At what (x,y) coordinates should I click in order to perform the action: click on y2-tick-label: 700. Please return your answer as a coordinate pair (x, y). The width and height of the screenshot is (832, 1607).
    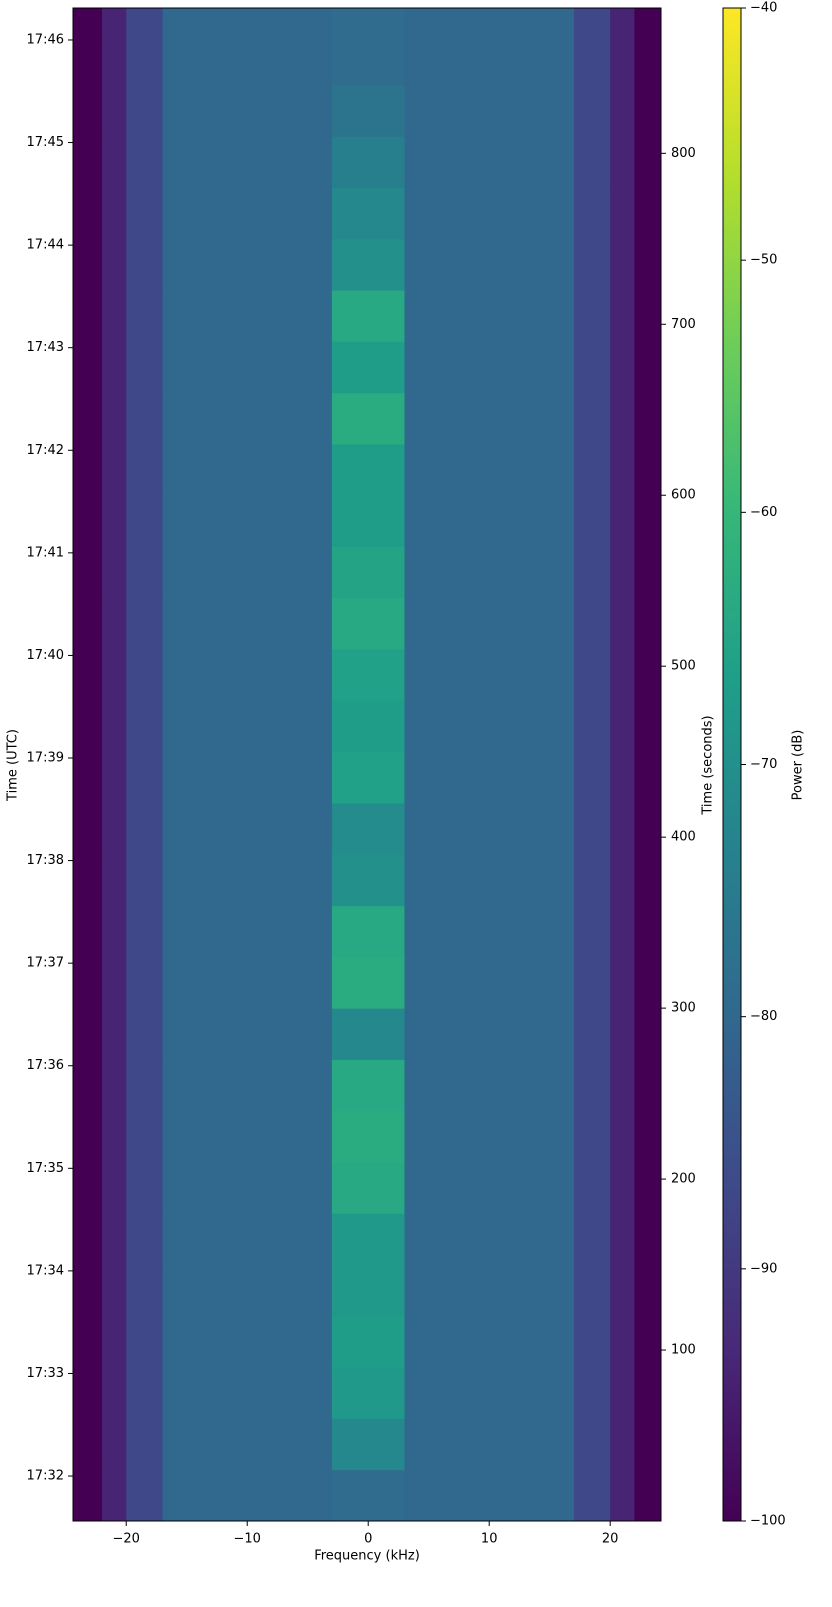
    Looking at the image, I should click on (683, 324).